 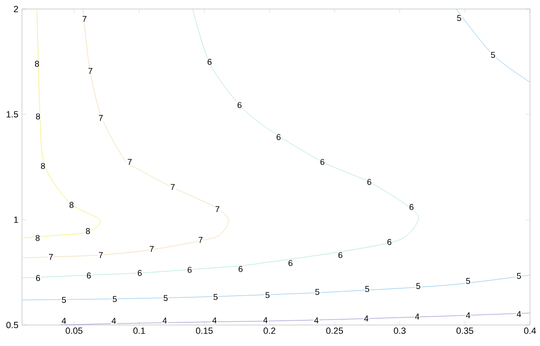 What do you see at coordinates (465, 331) in the screenshot?
I see `x-tick-label: 0.35` at bounding box center [465, 331].